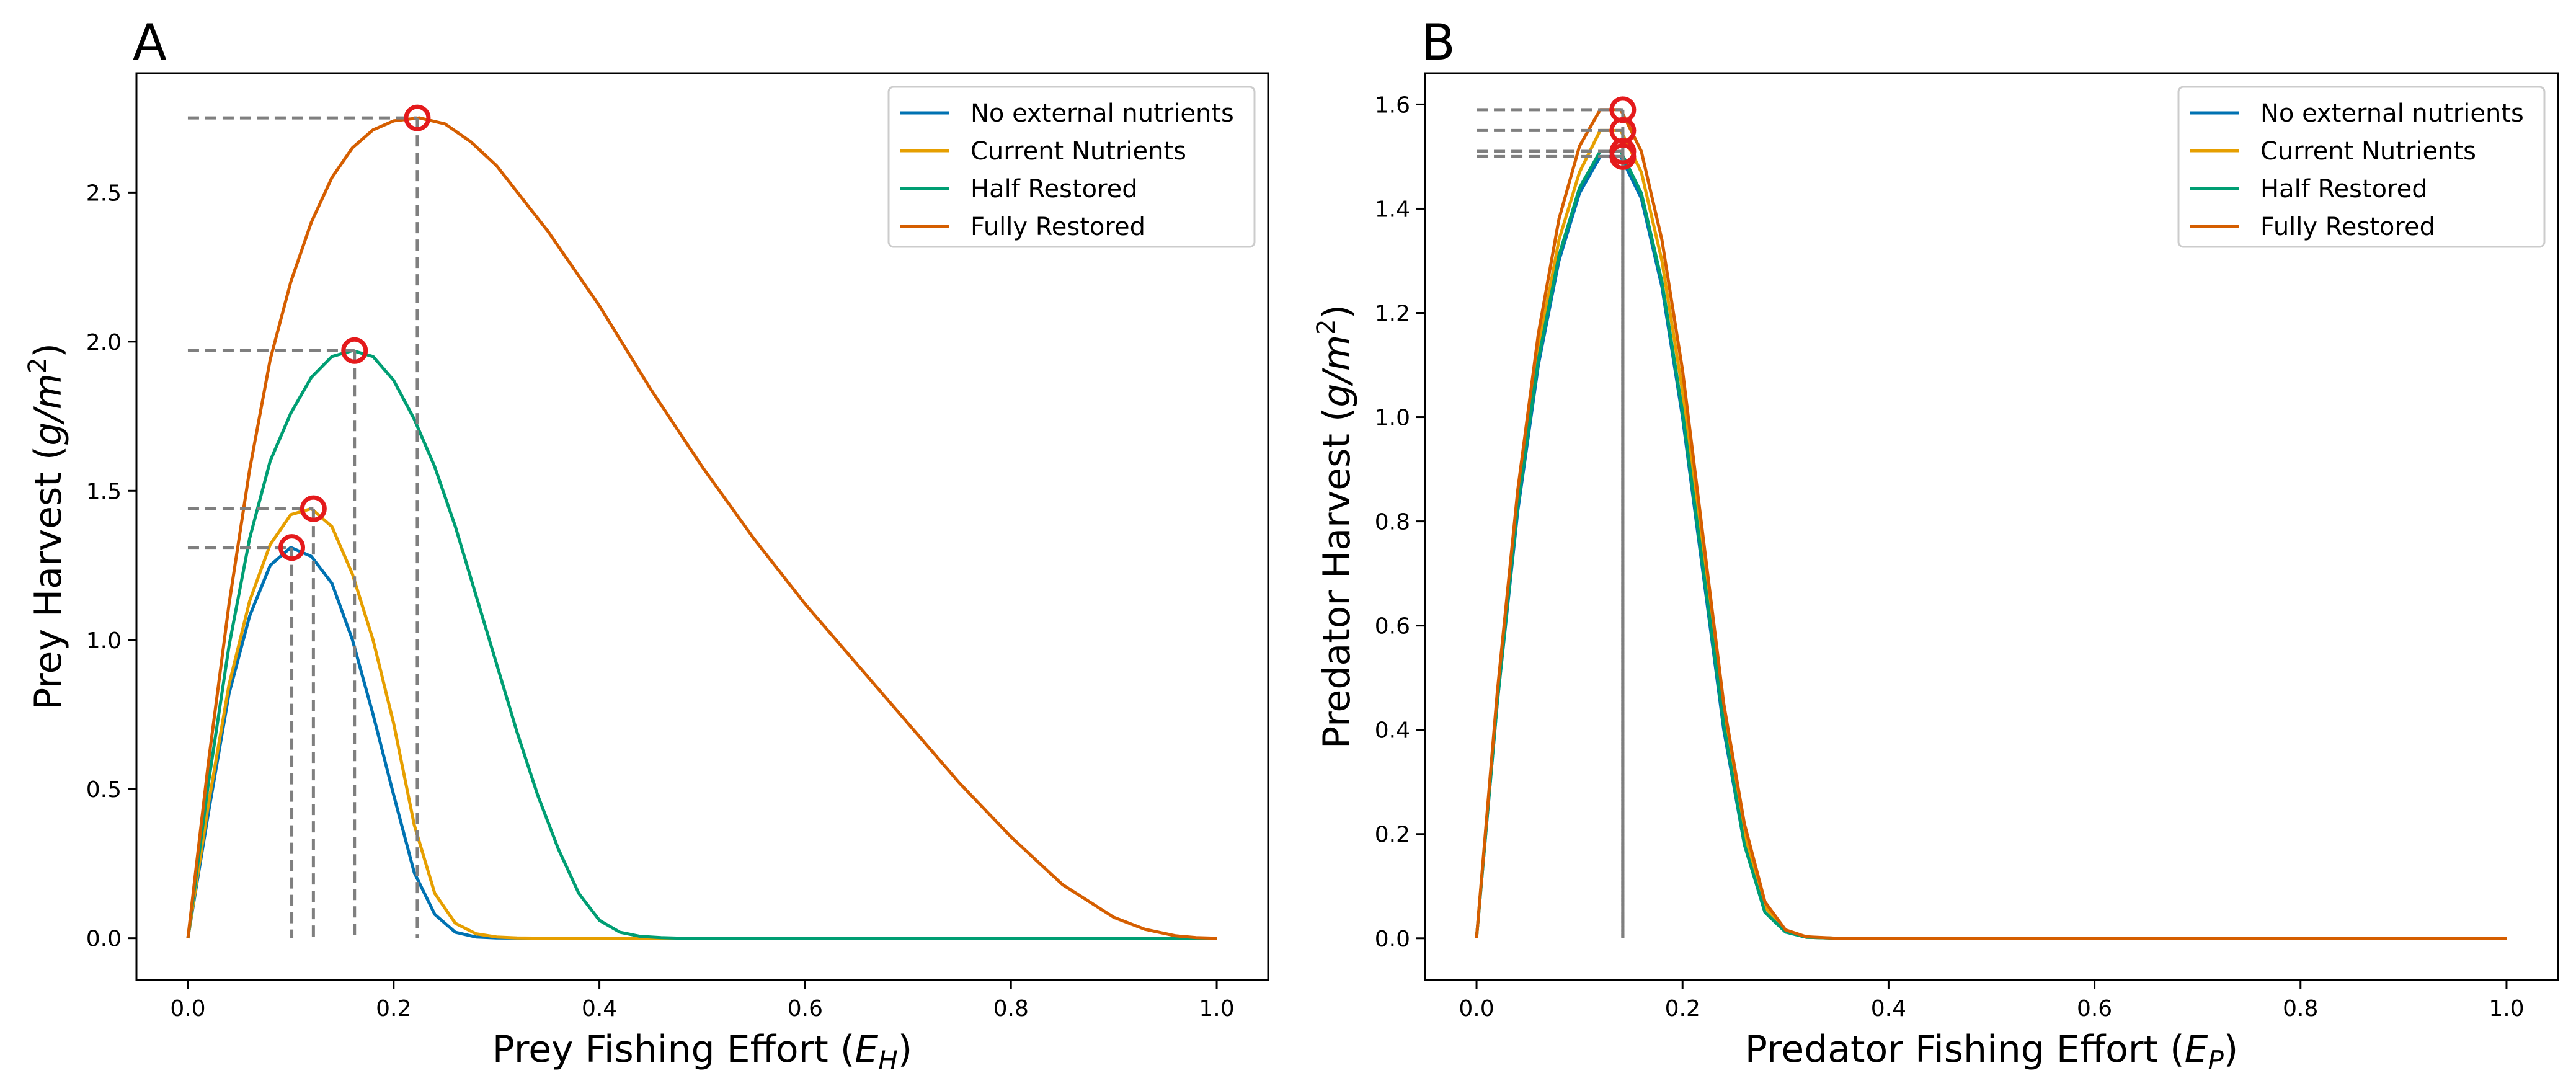 The width and height of the screenshot is (2576, 1091). I want to click on y-axis-title-text: Prey Harvest (, so click(48, 578).